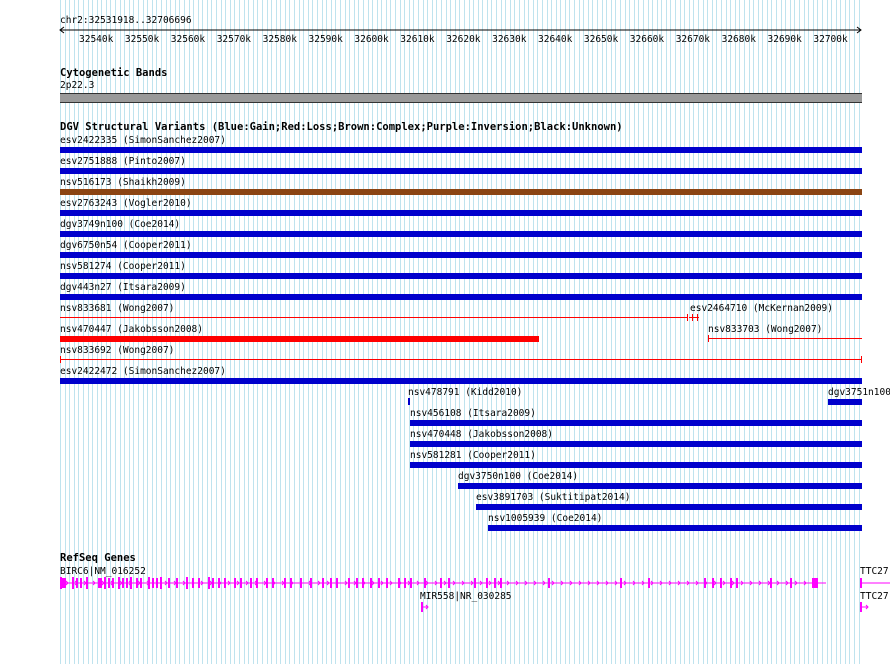 The height and width of the screenshot is (664, 890). Describe the element at coordinates (518, 476) in the screenshot. I see `variant-label: dgv3750n100 (Coe2014)` at that location.